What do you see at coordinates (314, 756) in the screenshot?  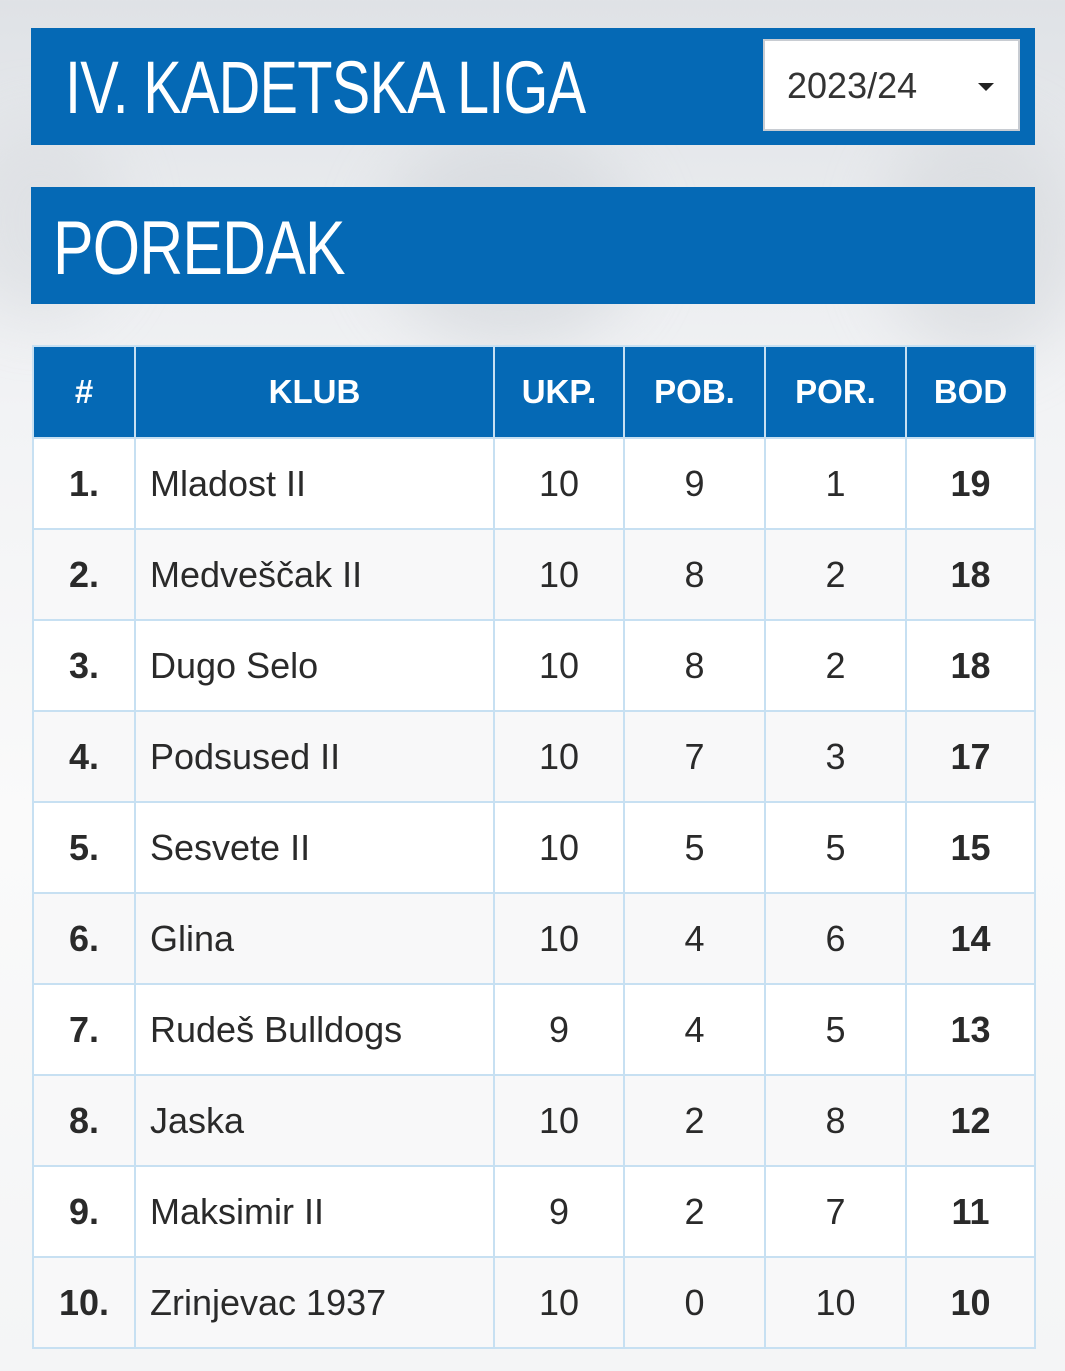 I see `club-cell: Podsused II` at bounding box center [314, 756].